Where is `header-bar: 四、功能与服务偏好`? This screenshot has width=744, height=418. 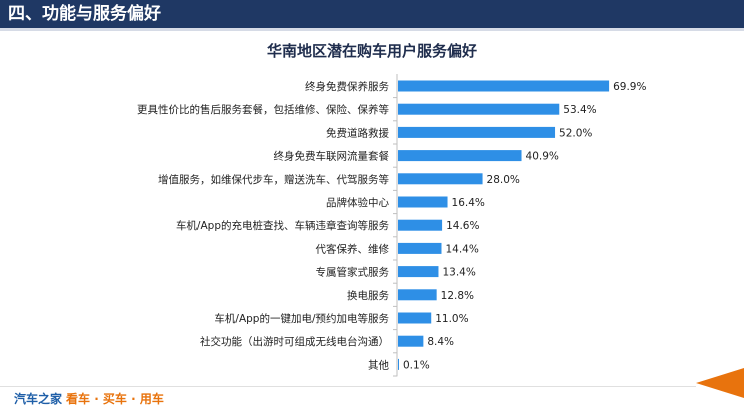 header-bar: 四、功能与服务偏好 is located at coordinates (372, 14).